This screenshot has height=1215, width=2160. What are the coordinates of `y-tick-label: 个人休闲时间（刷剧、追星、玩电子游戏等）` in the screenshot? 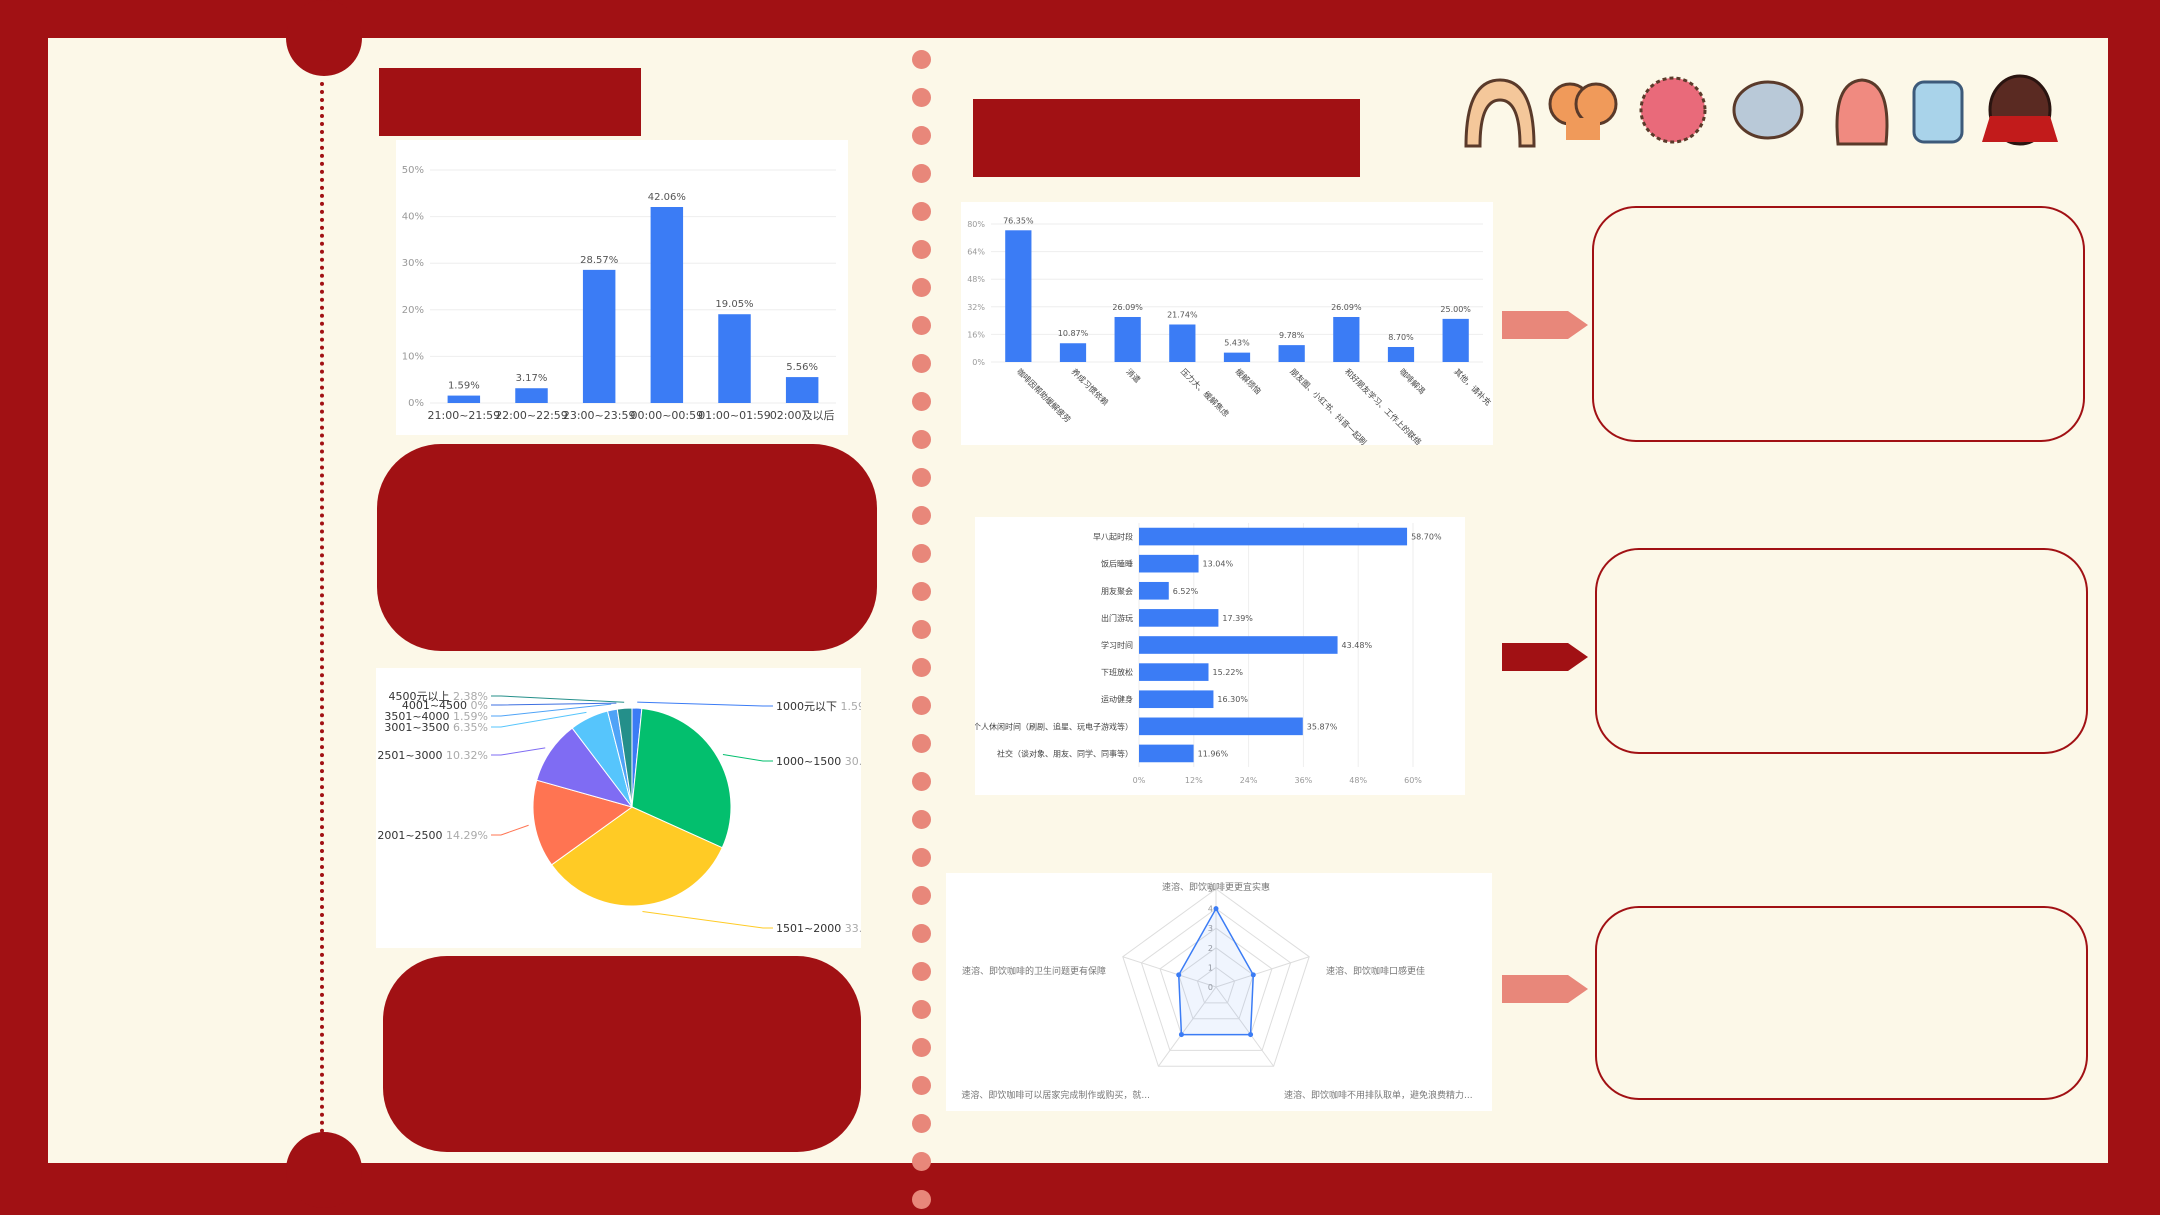 It's located at (1054, 726).